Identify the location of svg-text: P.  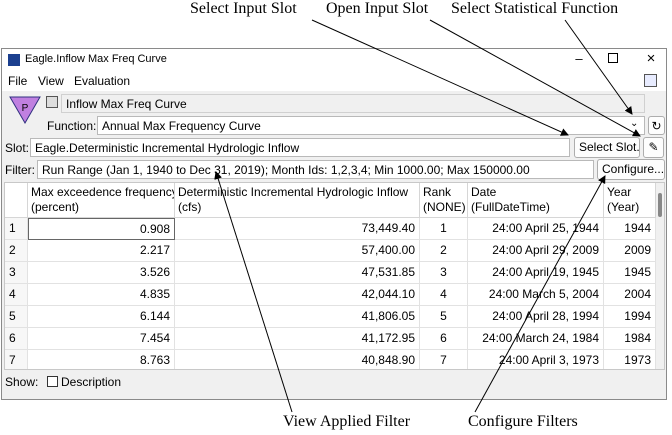
(25, 108).